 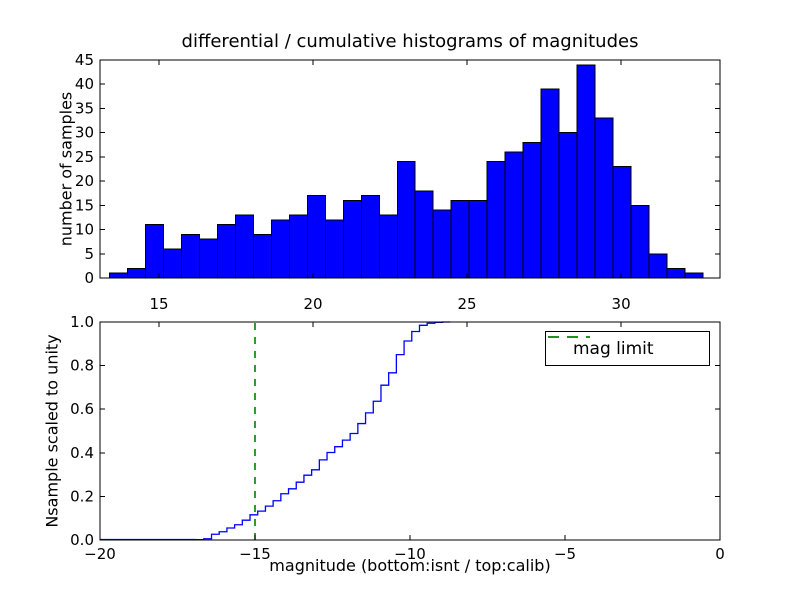 What do you see at coordinates (52, 431) in the screenshot?
I see `bottom-y-axis-label: Nsample scaled to unity` at bounding box center [52, 431].